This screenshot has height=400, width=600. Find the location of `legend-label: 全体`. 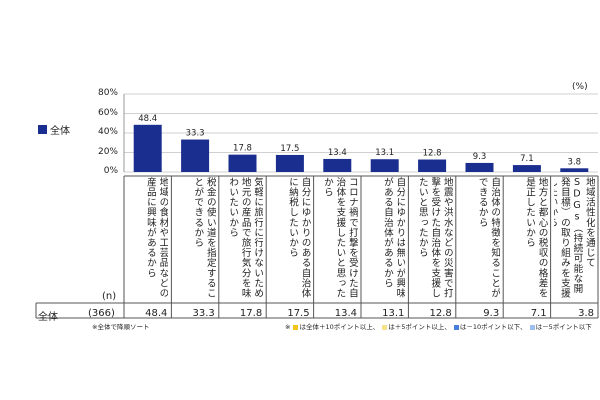

legend-label: 全体 is located at coordinates (60, 131).